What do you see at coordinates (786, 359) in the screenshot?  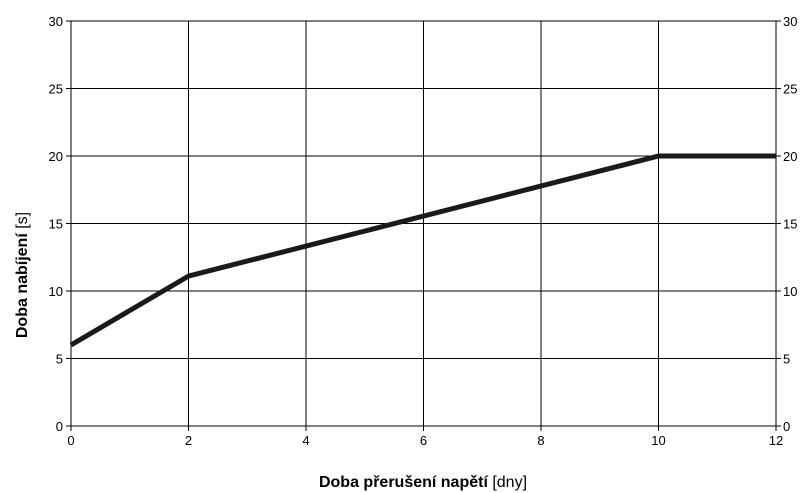 I see `y-tick-label-right: 5` at bounding box center [786, 359].